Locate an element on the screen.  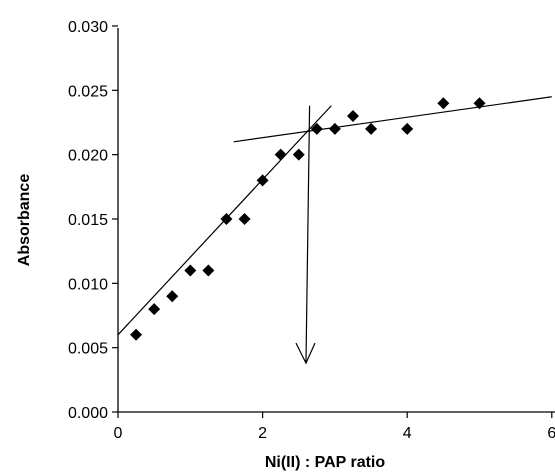
fit-line-plateau is located at coordinates (392, 119).